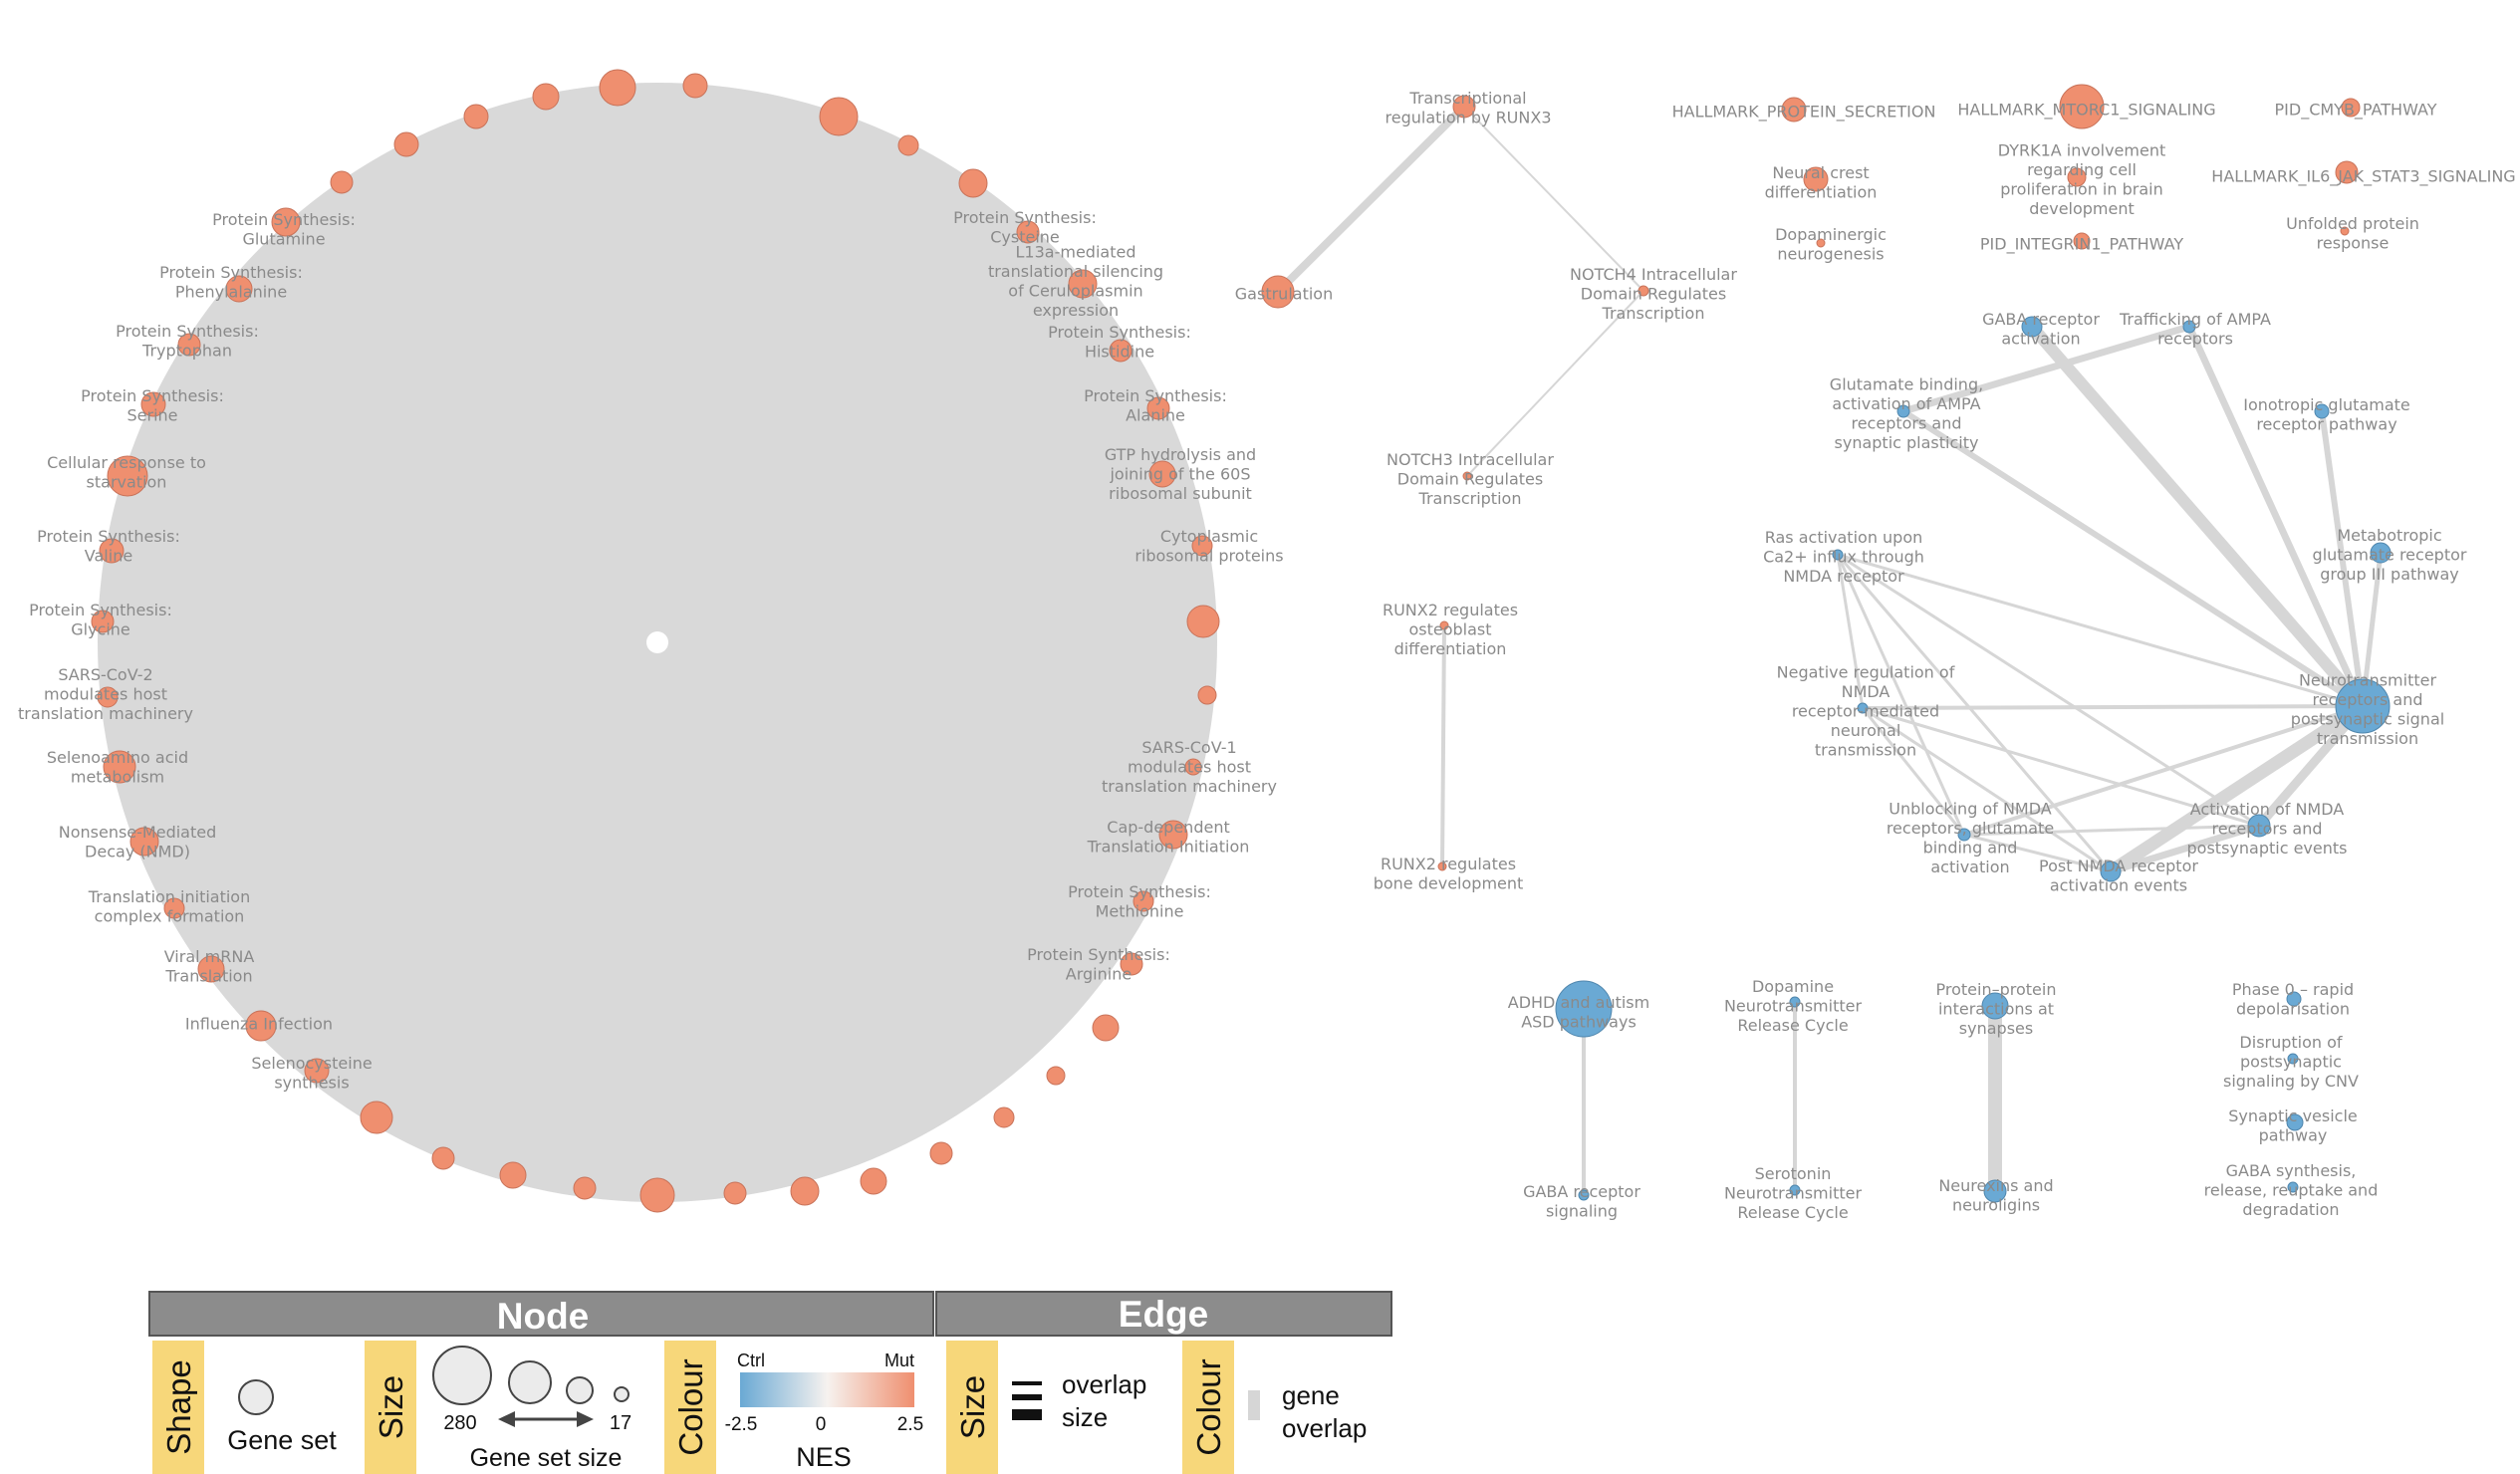 This screenshot has width=2520, height=1474. I want to click on legend-nes-max: 2.5, so click(910, 1425).